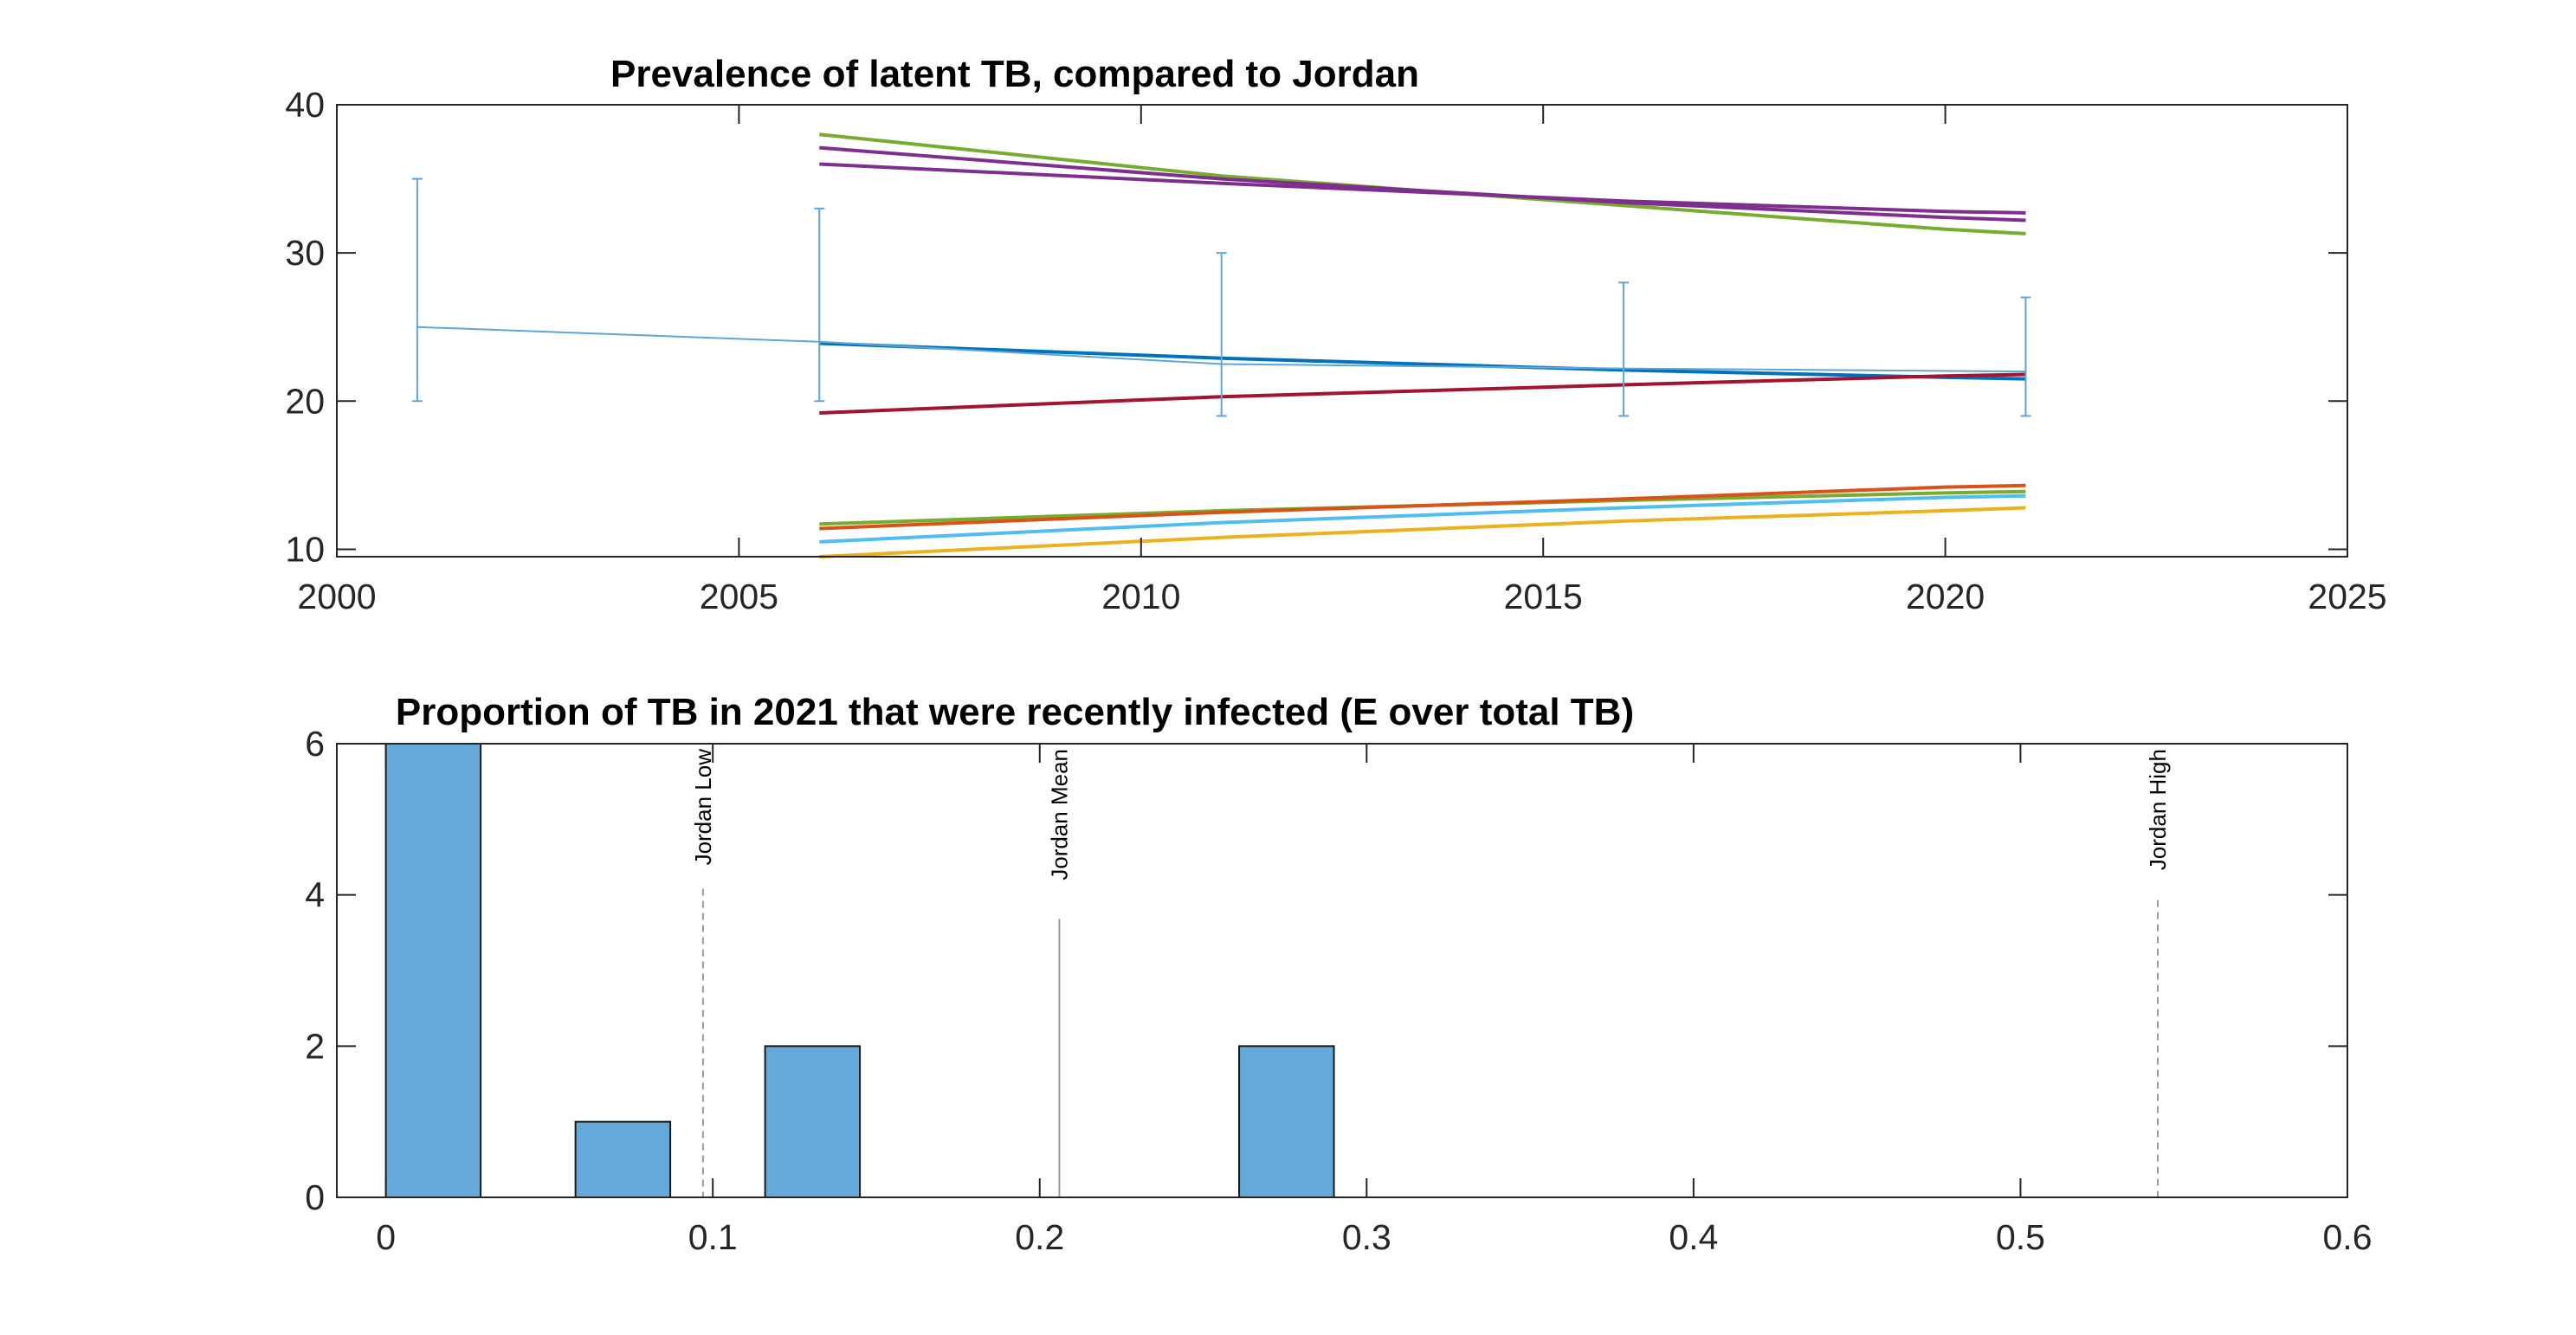 This screenshot has height=1335, width=2576. I want to click on y-tick-label: 2, so click(315, 1046).